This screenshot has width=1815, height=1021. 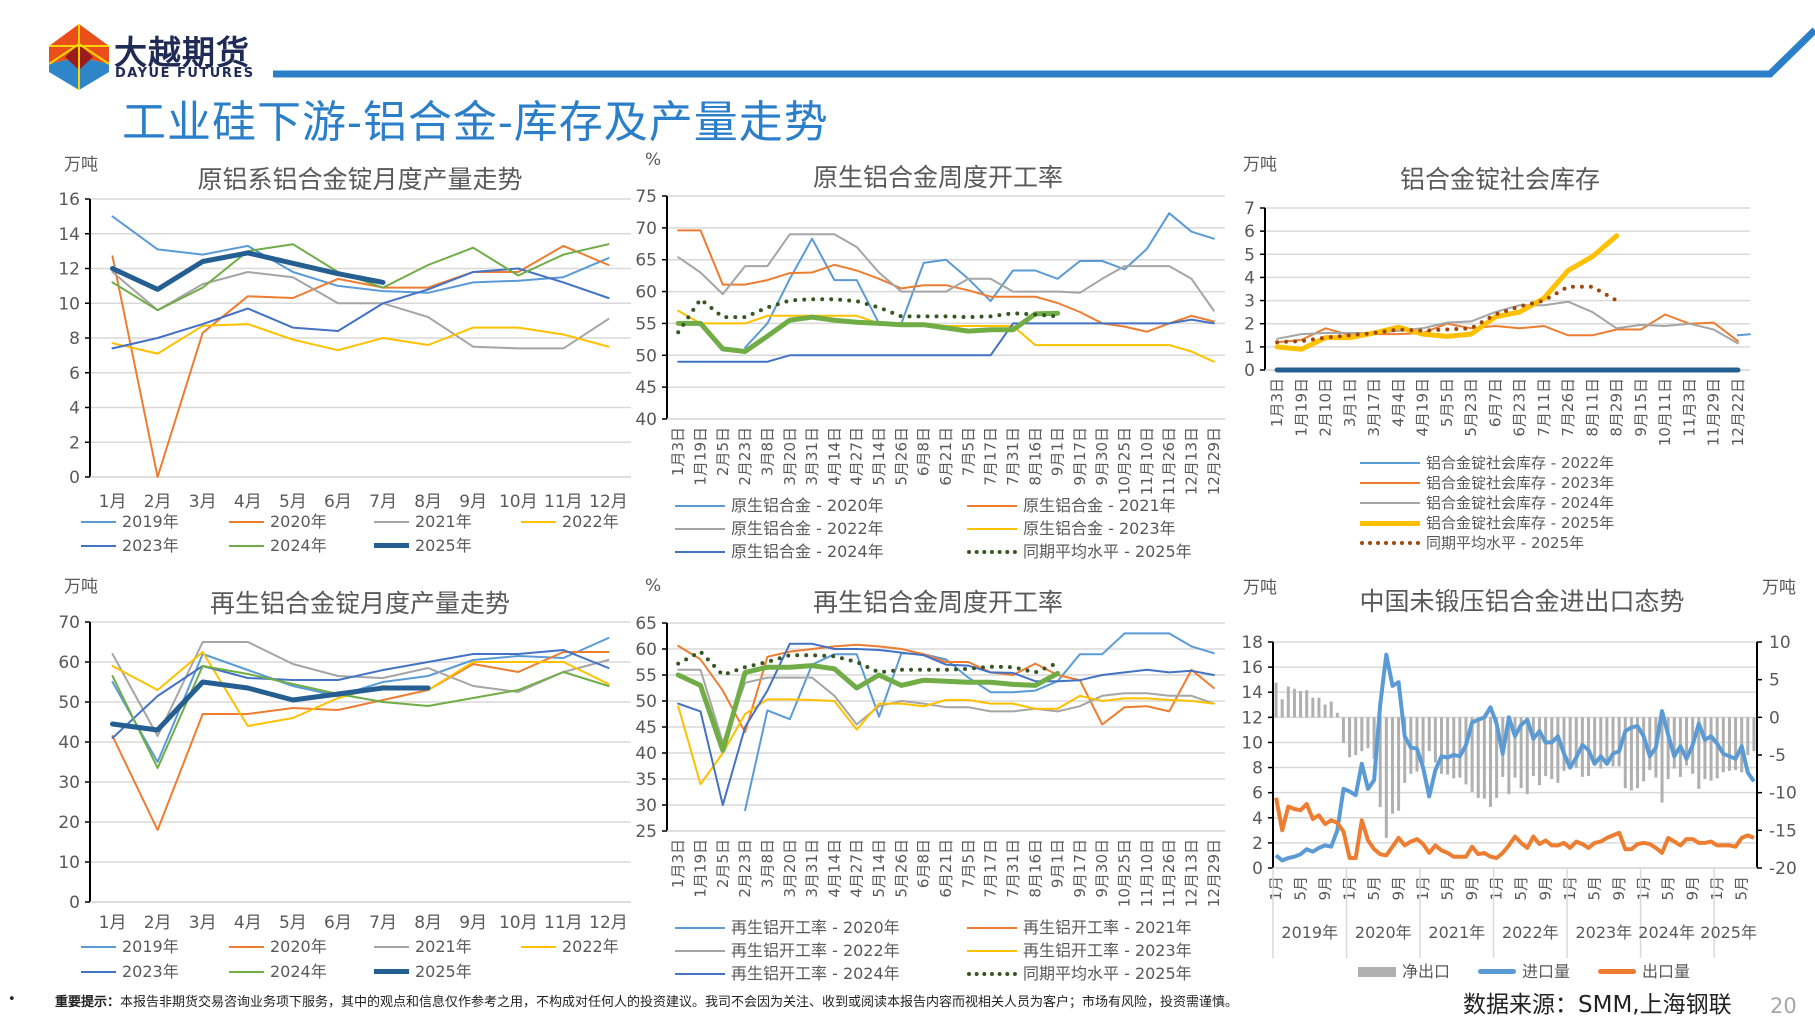 What do you see at coordinates (1666, 932) in the screenshot?
I see `x-year-label: 2024年` at bounding box center [1666, 932].